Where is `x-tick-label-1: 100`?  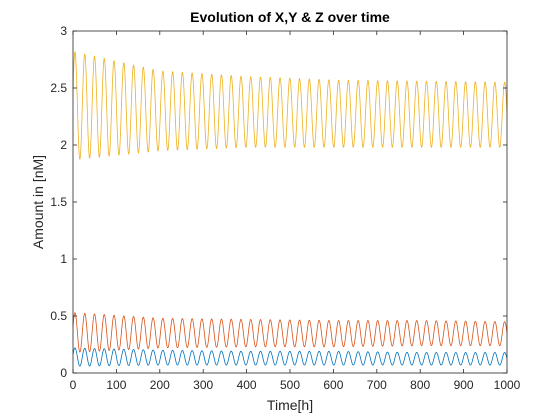
x-tick-label-1: 100 is located at coordinates (116, 385).